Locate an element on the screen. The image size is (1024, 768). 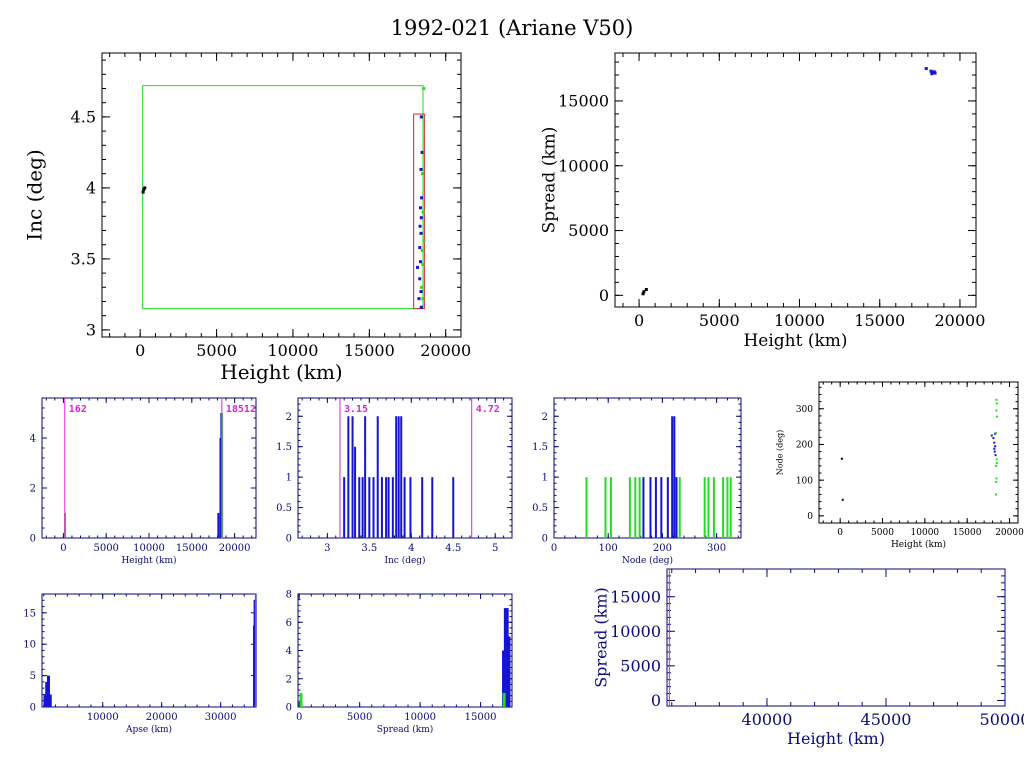
apse-histogram-ytick-label: 15 is located at coordinates (29, 613).